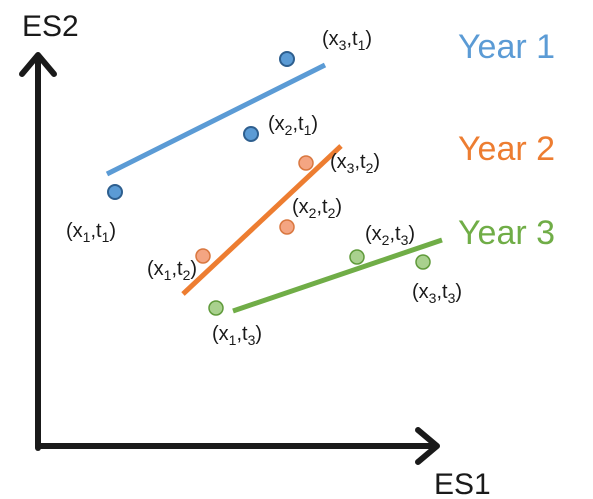  Describe the element at coordinates (355, 163) in the screenshot. I see `year-2-point-3-label: (x3,t2)` at that location.